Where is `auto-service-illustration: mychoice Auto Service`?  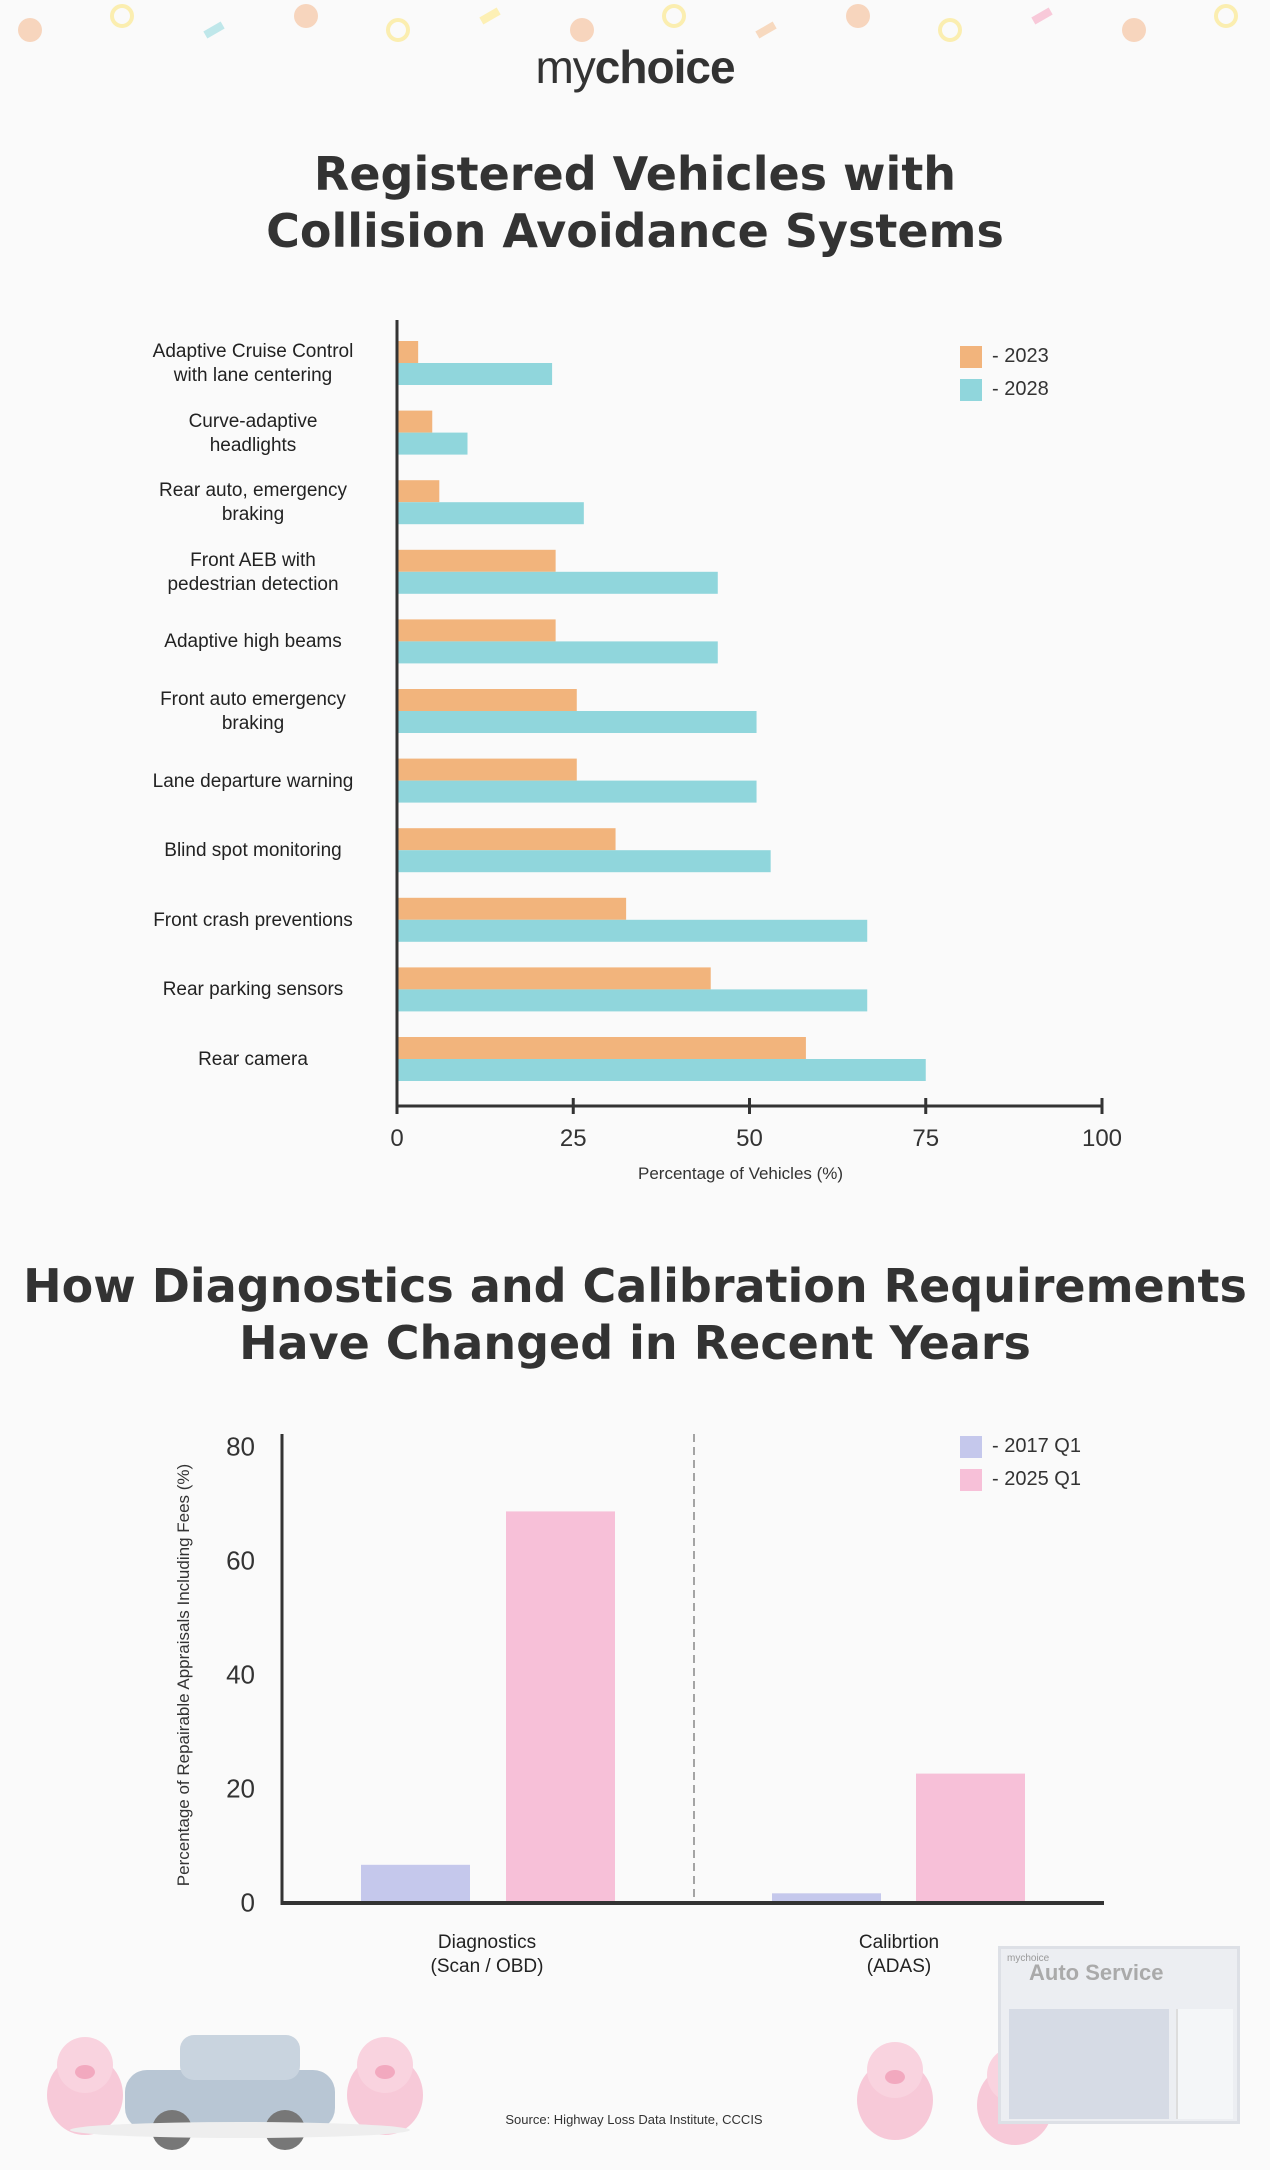
auto-service-illustration: mychoice Auto Service is located at coordinates (1119, 2035).